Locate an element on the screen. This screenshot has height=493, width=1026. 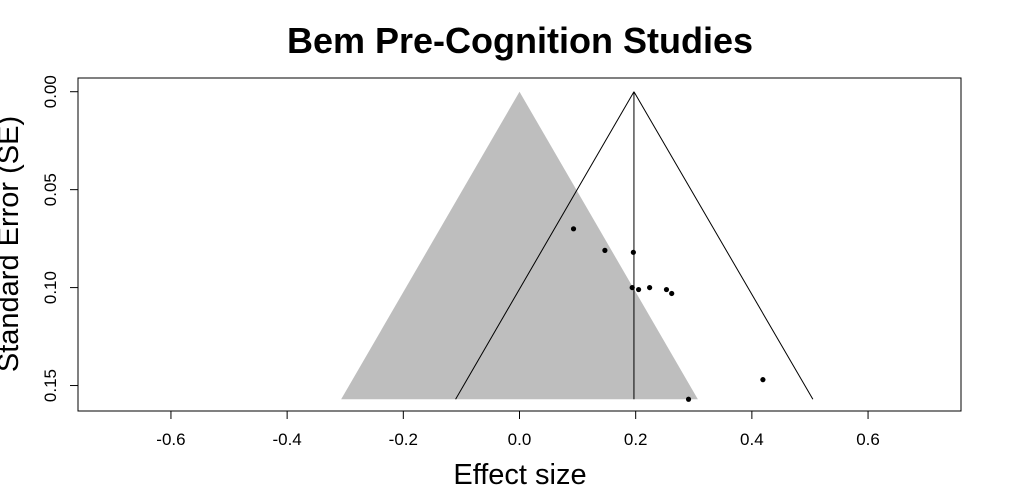
y-tick-label: 0.10 is located at coordinates (50, 287).